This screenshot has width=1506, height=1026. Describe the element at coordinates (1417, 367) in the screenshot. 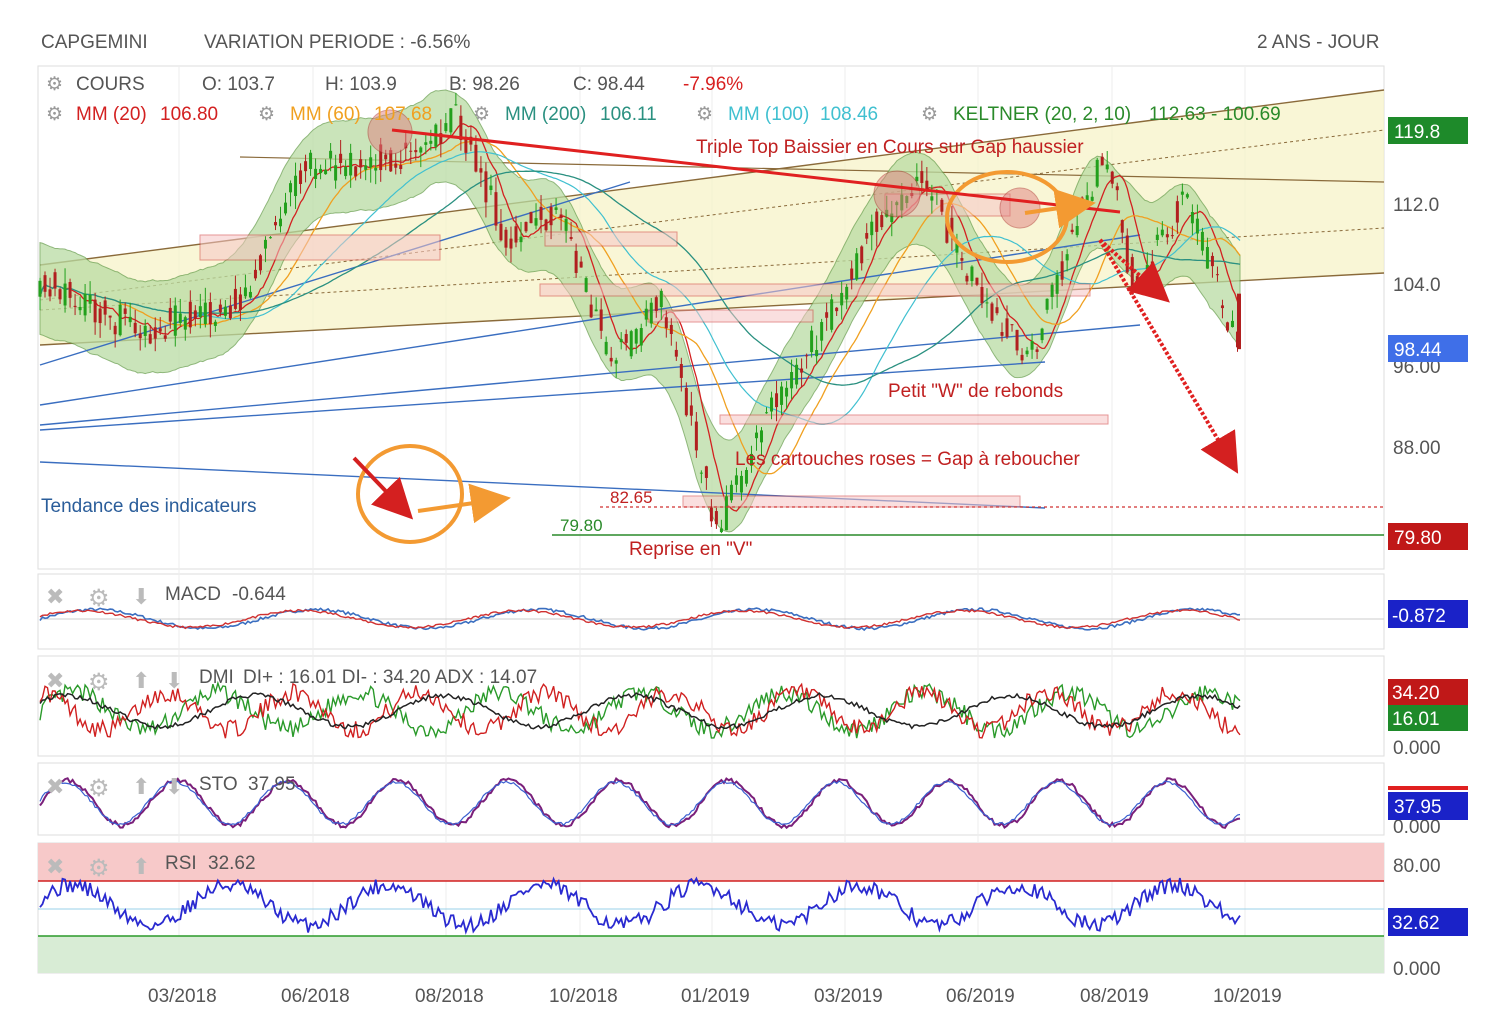

I see `price-tick-96: 96.00` at that location.